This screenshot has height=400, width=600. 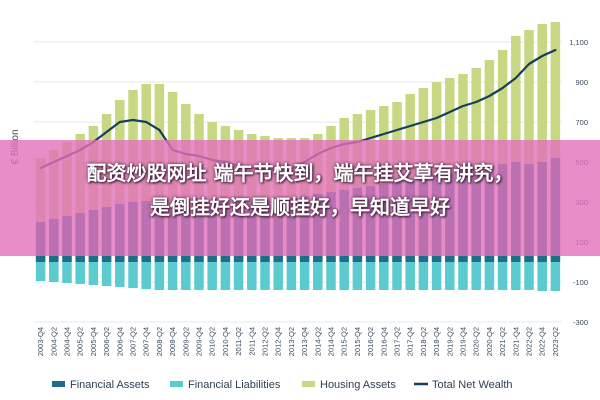 I want to click on x-tick-label: 2011-Q4, so click(x=251, y=341).